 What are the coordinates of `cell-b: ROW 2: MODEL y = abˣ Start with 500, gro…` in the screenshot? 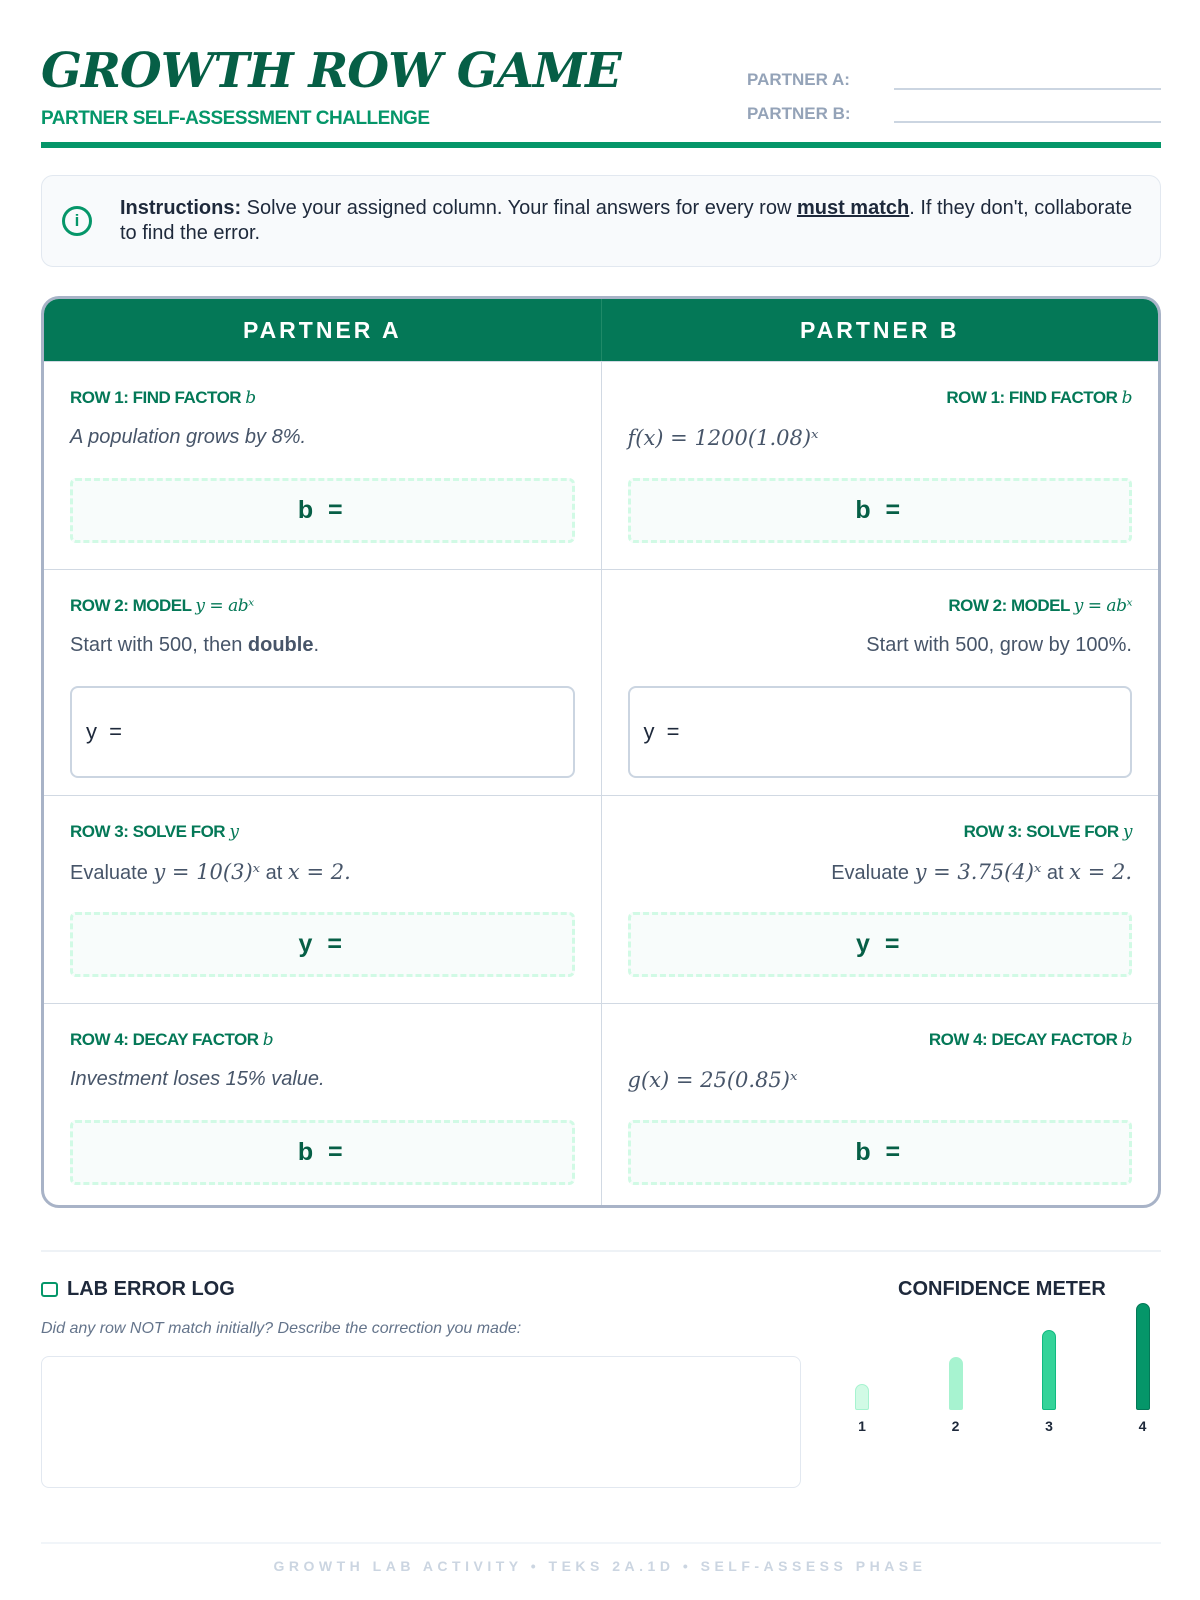 It's located at (879, 682).